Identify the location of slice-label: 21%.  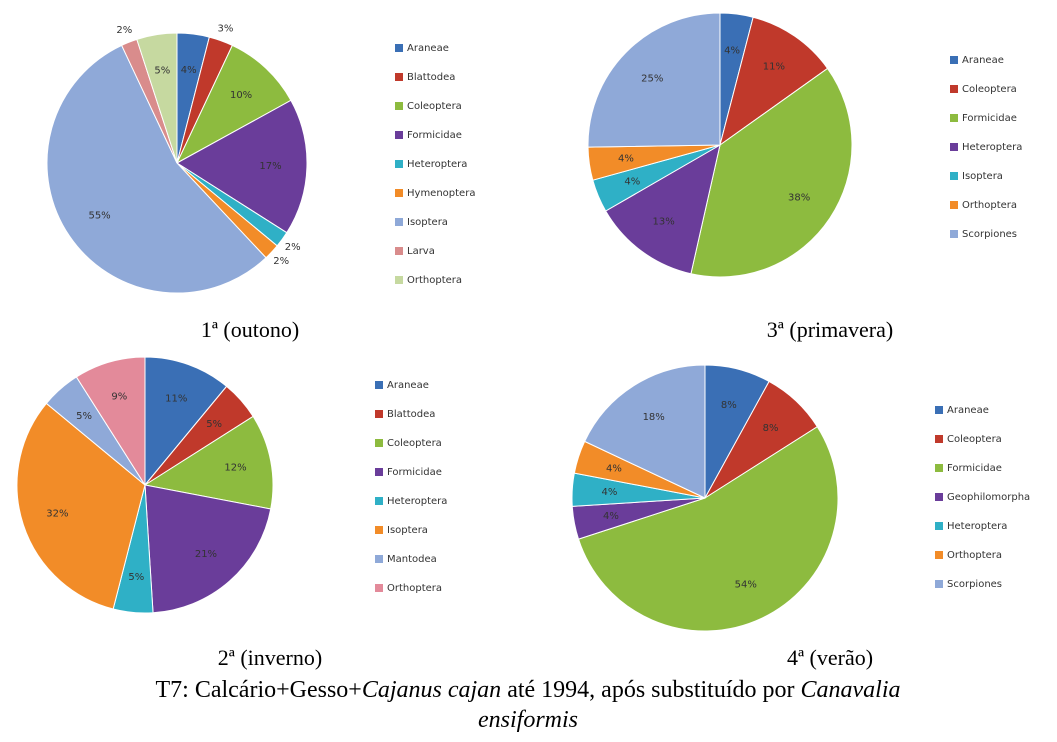
(206, 554).